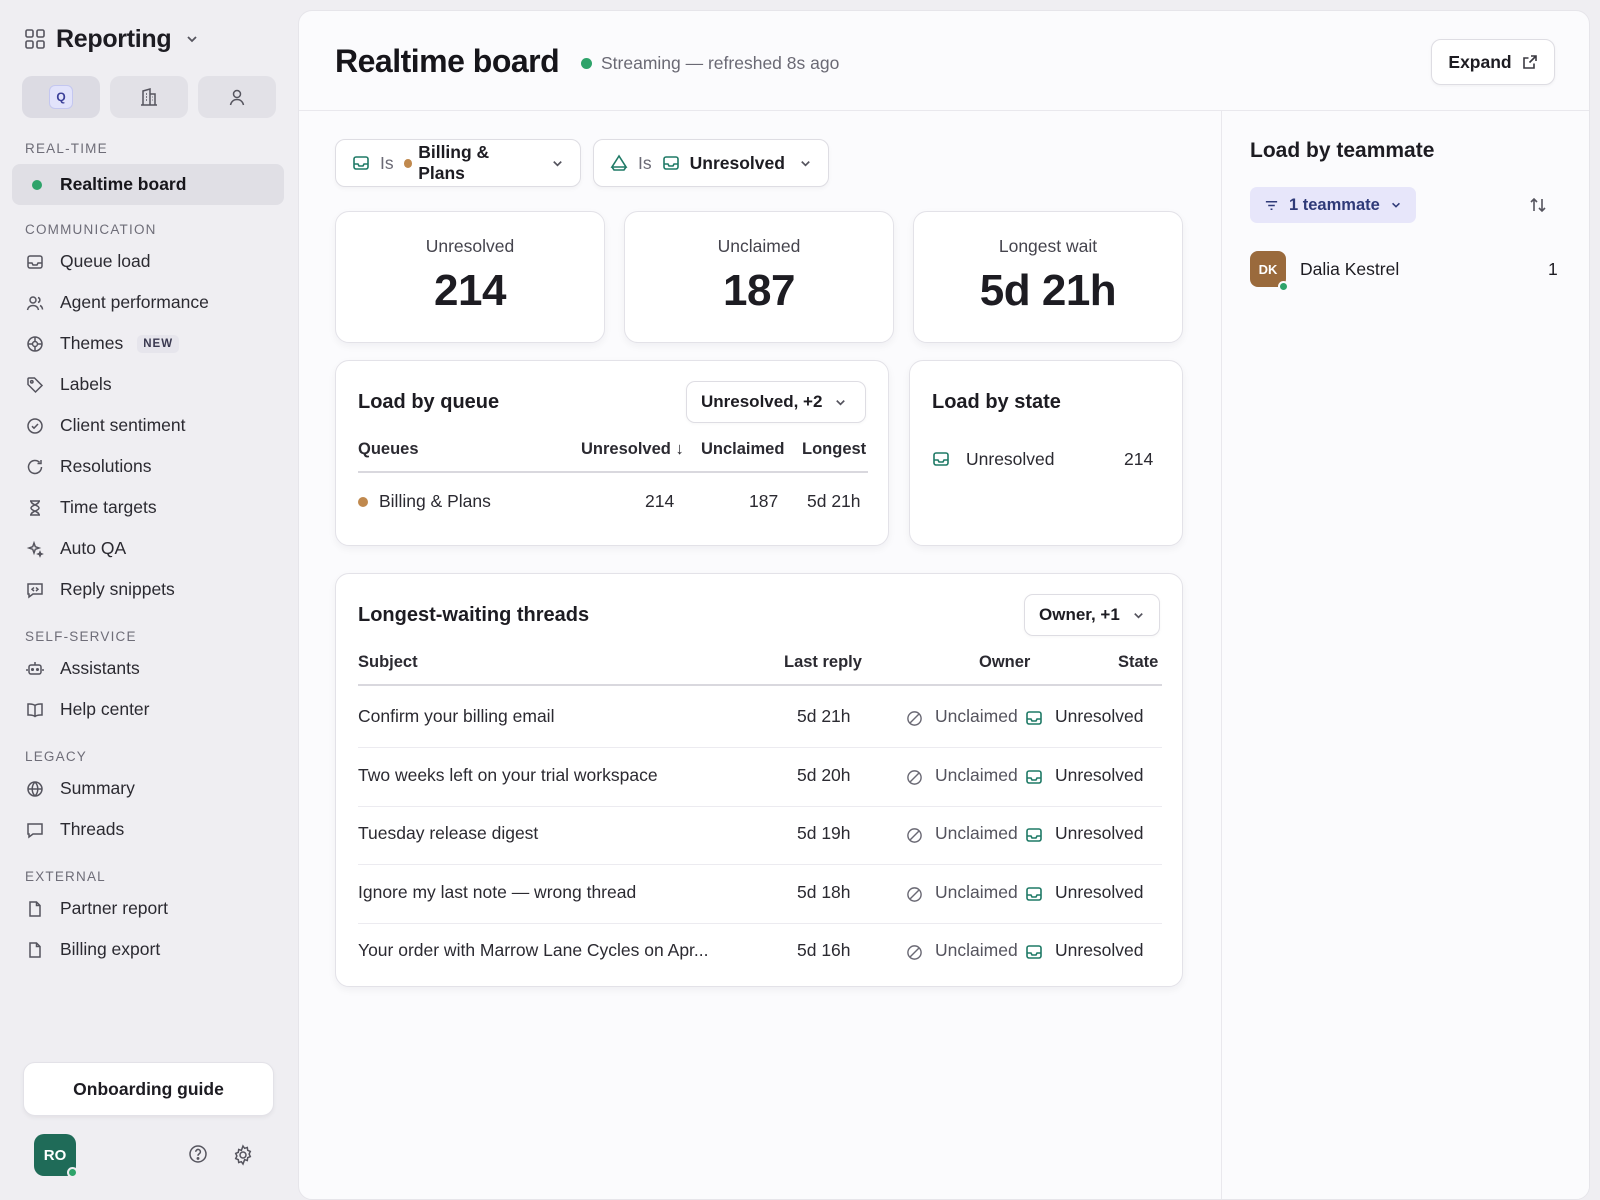  I want to click on sidebar-item-auto-qa: Auto QA, so click(148, 548).